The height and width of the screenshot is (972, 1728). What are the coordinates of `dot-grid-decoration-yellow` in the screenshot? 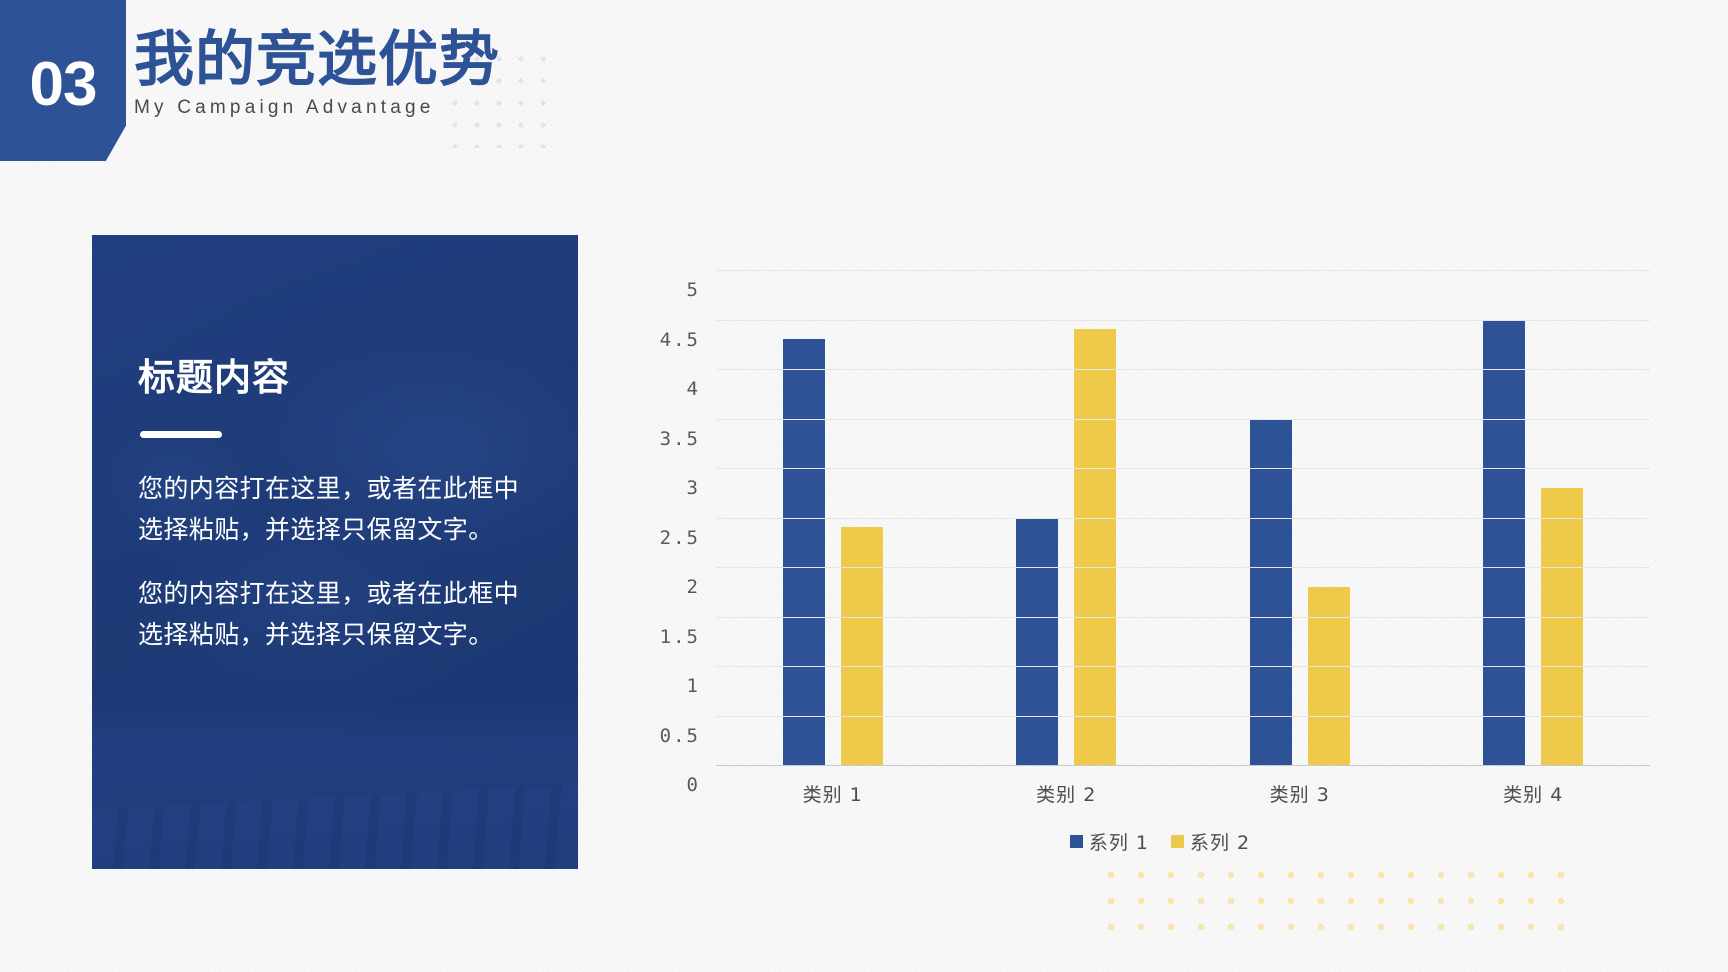 It's located at (1331, 898).